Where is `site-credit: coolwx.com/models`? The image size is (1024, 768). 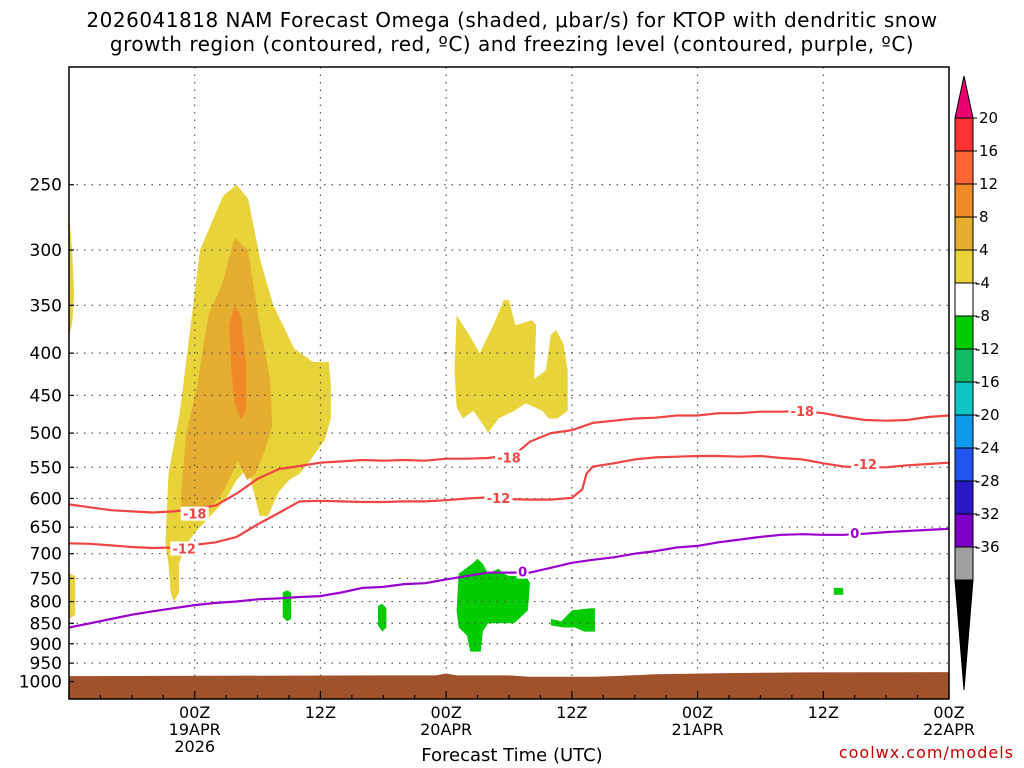 site-credit: coolwx.com/models is located at coordinates (926, 752).